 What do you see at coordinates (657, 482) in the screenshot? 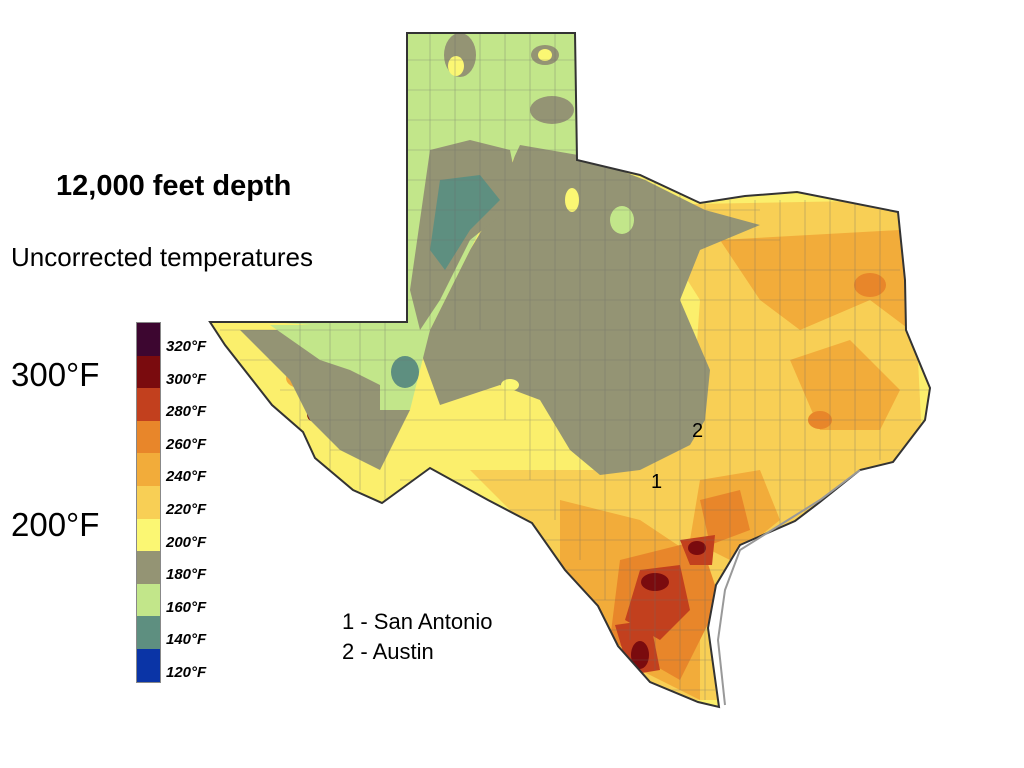
I see `marker-san-antonio: 1` at bounding box center [657, 482].